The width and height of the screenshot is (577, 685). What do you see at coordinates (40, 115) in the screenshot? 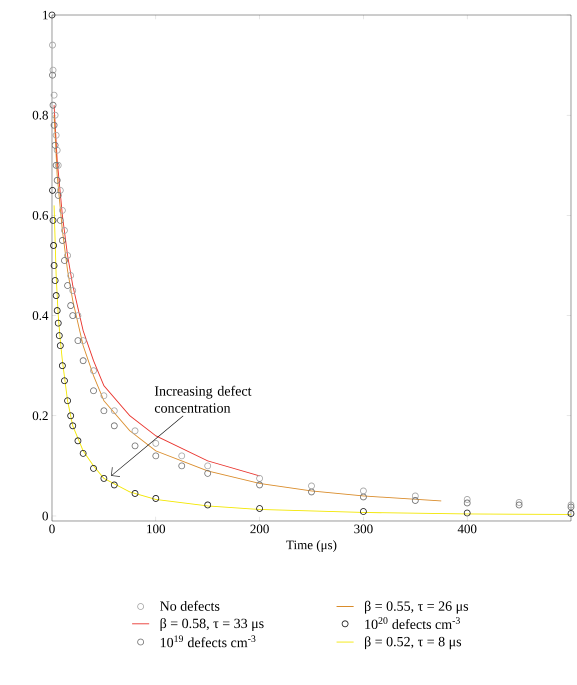
I see `y-tick-label: 0.8` at bounding box center [40, 115].